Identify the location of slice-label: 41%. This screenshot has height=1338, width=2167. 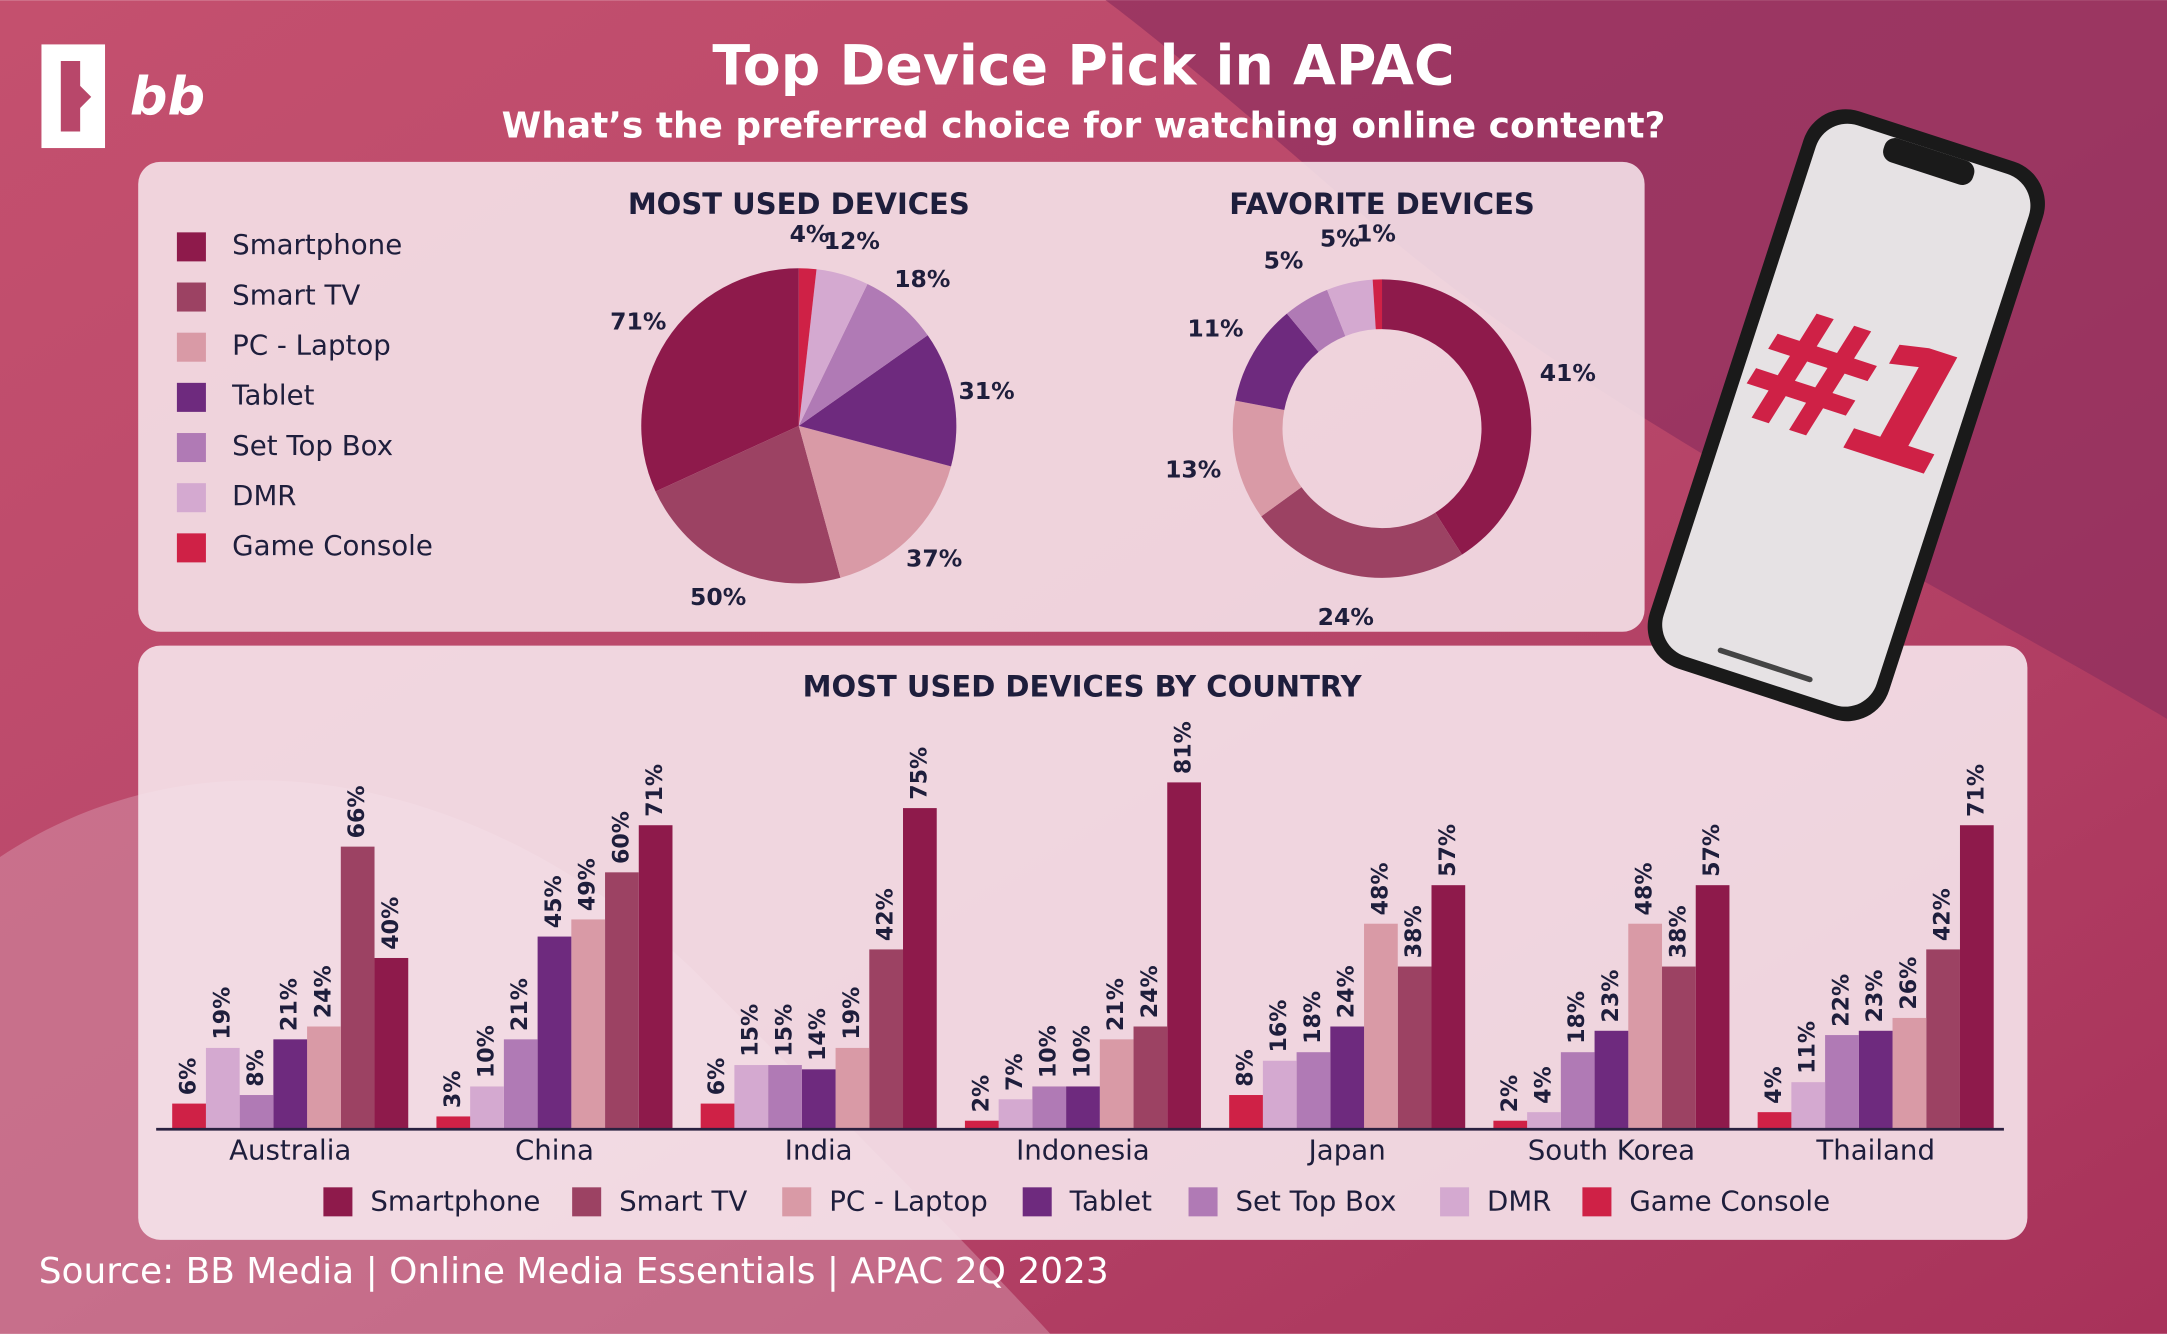
(1568, 373).